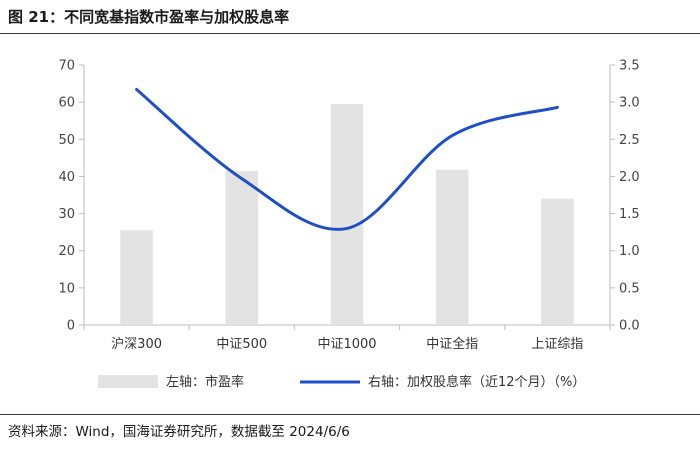 The width and height of the screenshot is (700, 456). What do you see at coordinates (66, 66) in the screenshot?
I see `left-axis-tick-label: 70` at bounding box center [66, 66].